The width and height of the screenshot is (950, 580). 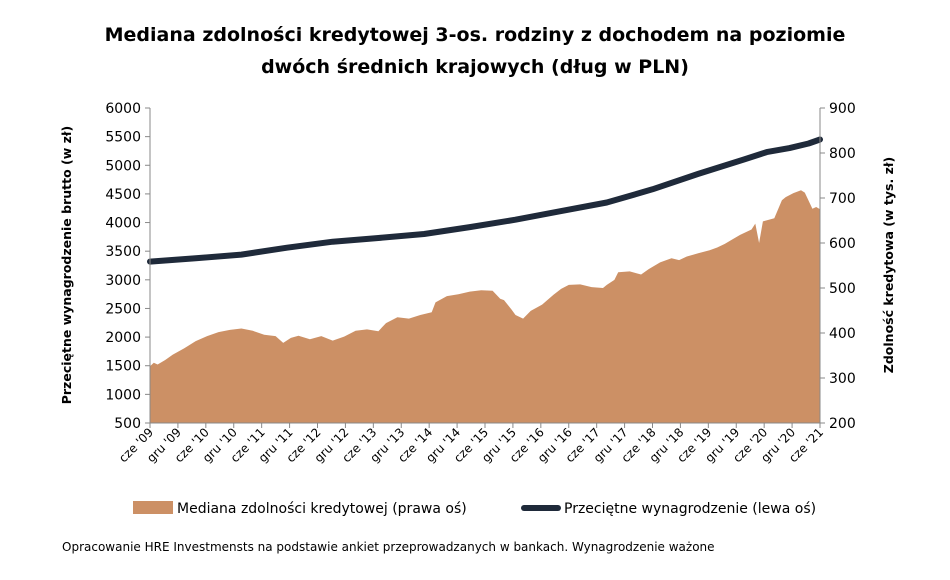 I want to click on y-right-tick-label: 400, so click(x=842, y=334).